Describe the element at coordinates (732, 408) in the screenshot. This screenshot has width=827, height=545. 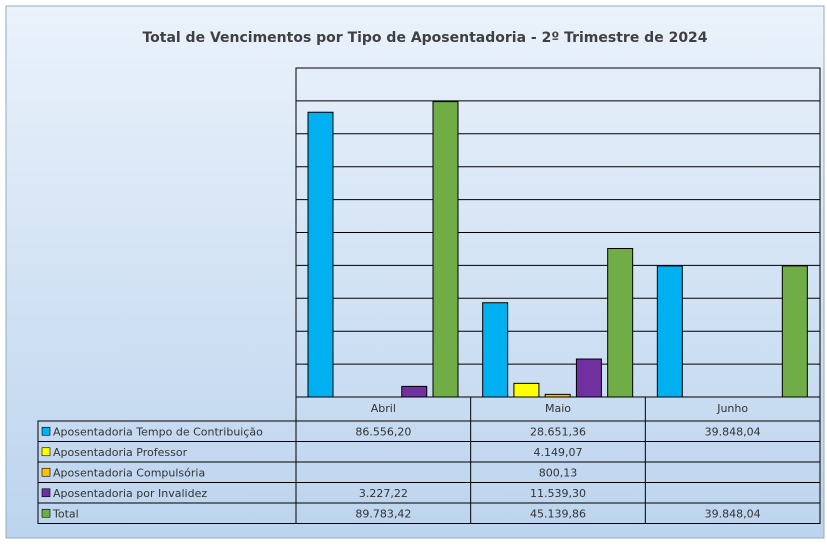
I see `x-tick-label: Junho` at that location.